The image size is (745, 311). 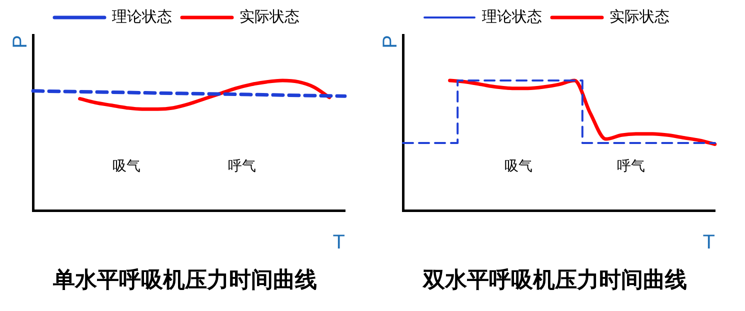 I want to click on text: 双水平呼吸机压力时间曲线, so click(x=555, y=280).